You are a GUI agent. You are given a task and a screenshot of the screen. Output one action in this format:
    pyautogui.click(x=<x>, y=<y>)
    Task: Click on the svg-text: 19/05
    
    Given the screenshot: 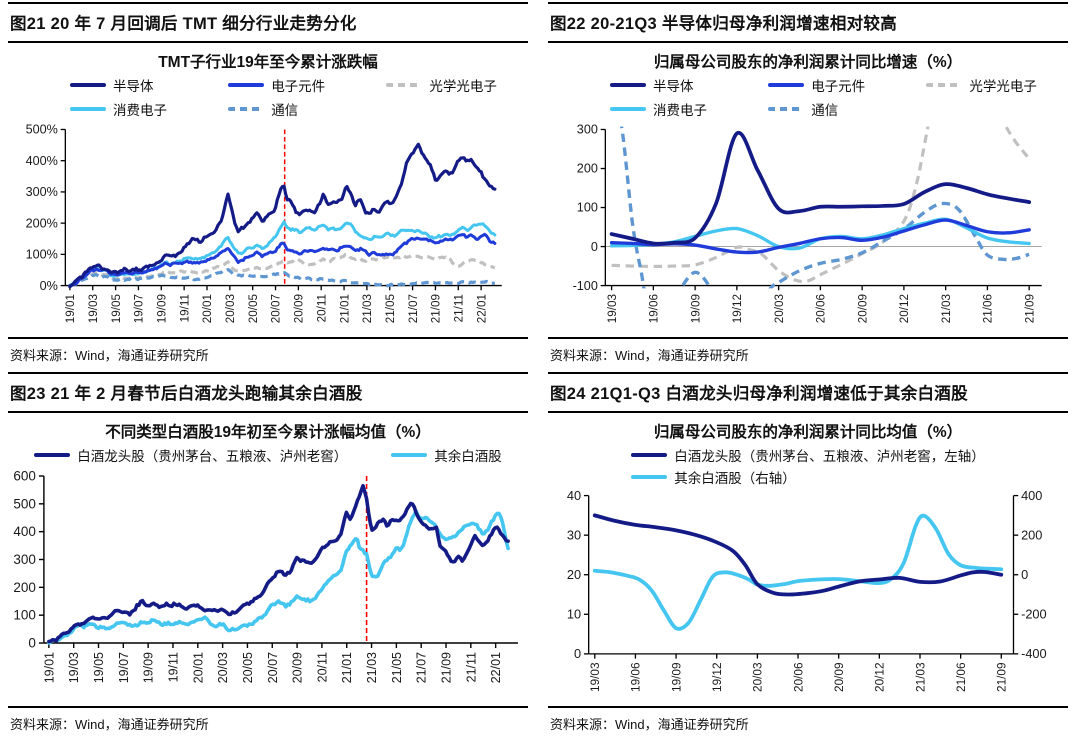 What is the action you would take?
    pyautogui.click(x=116, y=308)
    